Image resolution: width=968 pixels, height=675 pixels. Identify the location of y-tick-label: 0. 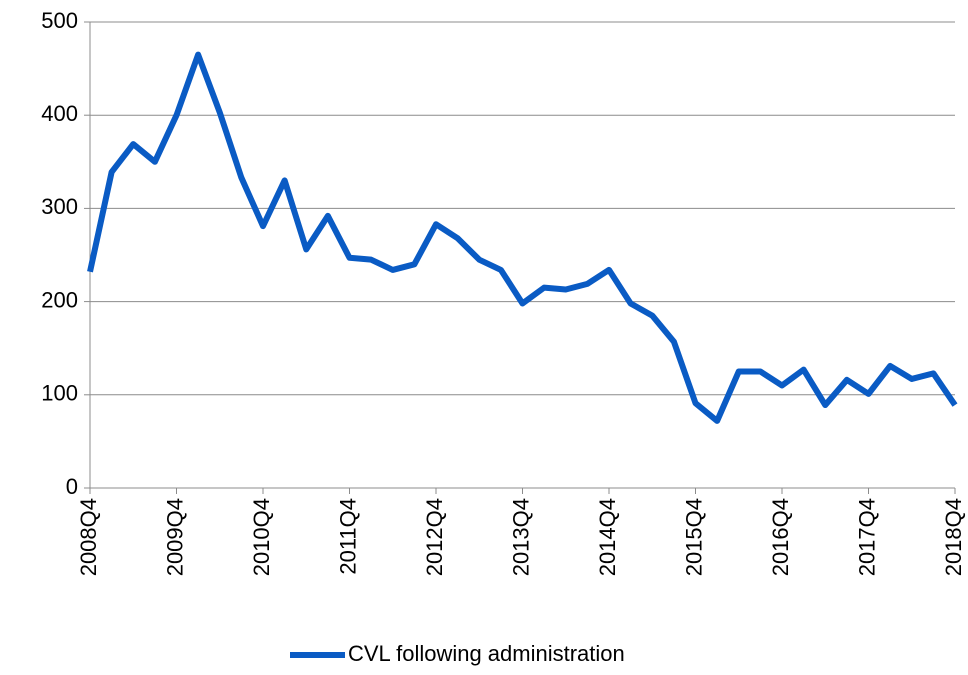
(72, 486).